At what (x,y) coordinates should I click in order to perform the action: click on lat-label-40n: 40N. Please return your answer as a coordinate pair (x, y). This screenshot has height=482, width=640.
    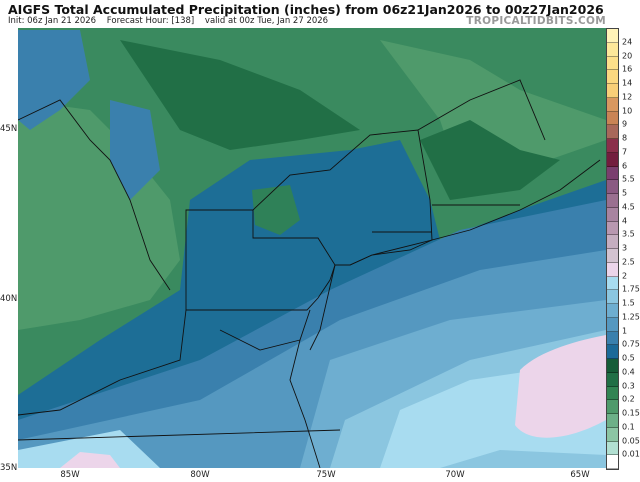
    Looking at the image, I should click on (9, 299).